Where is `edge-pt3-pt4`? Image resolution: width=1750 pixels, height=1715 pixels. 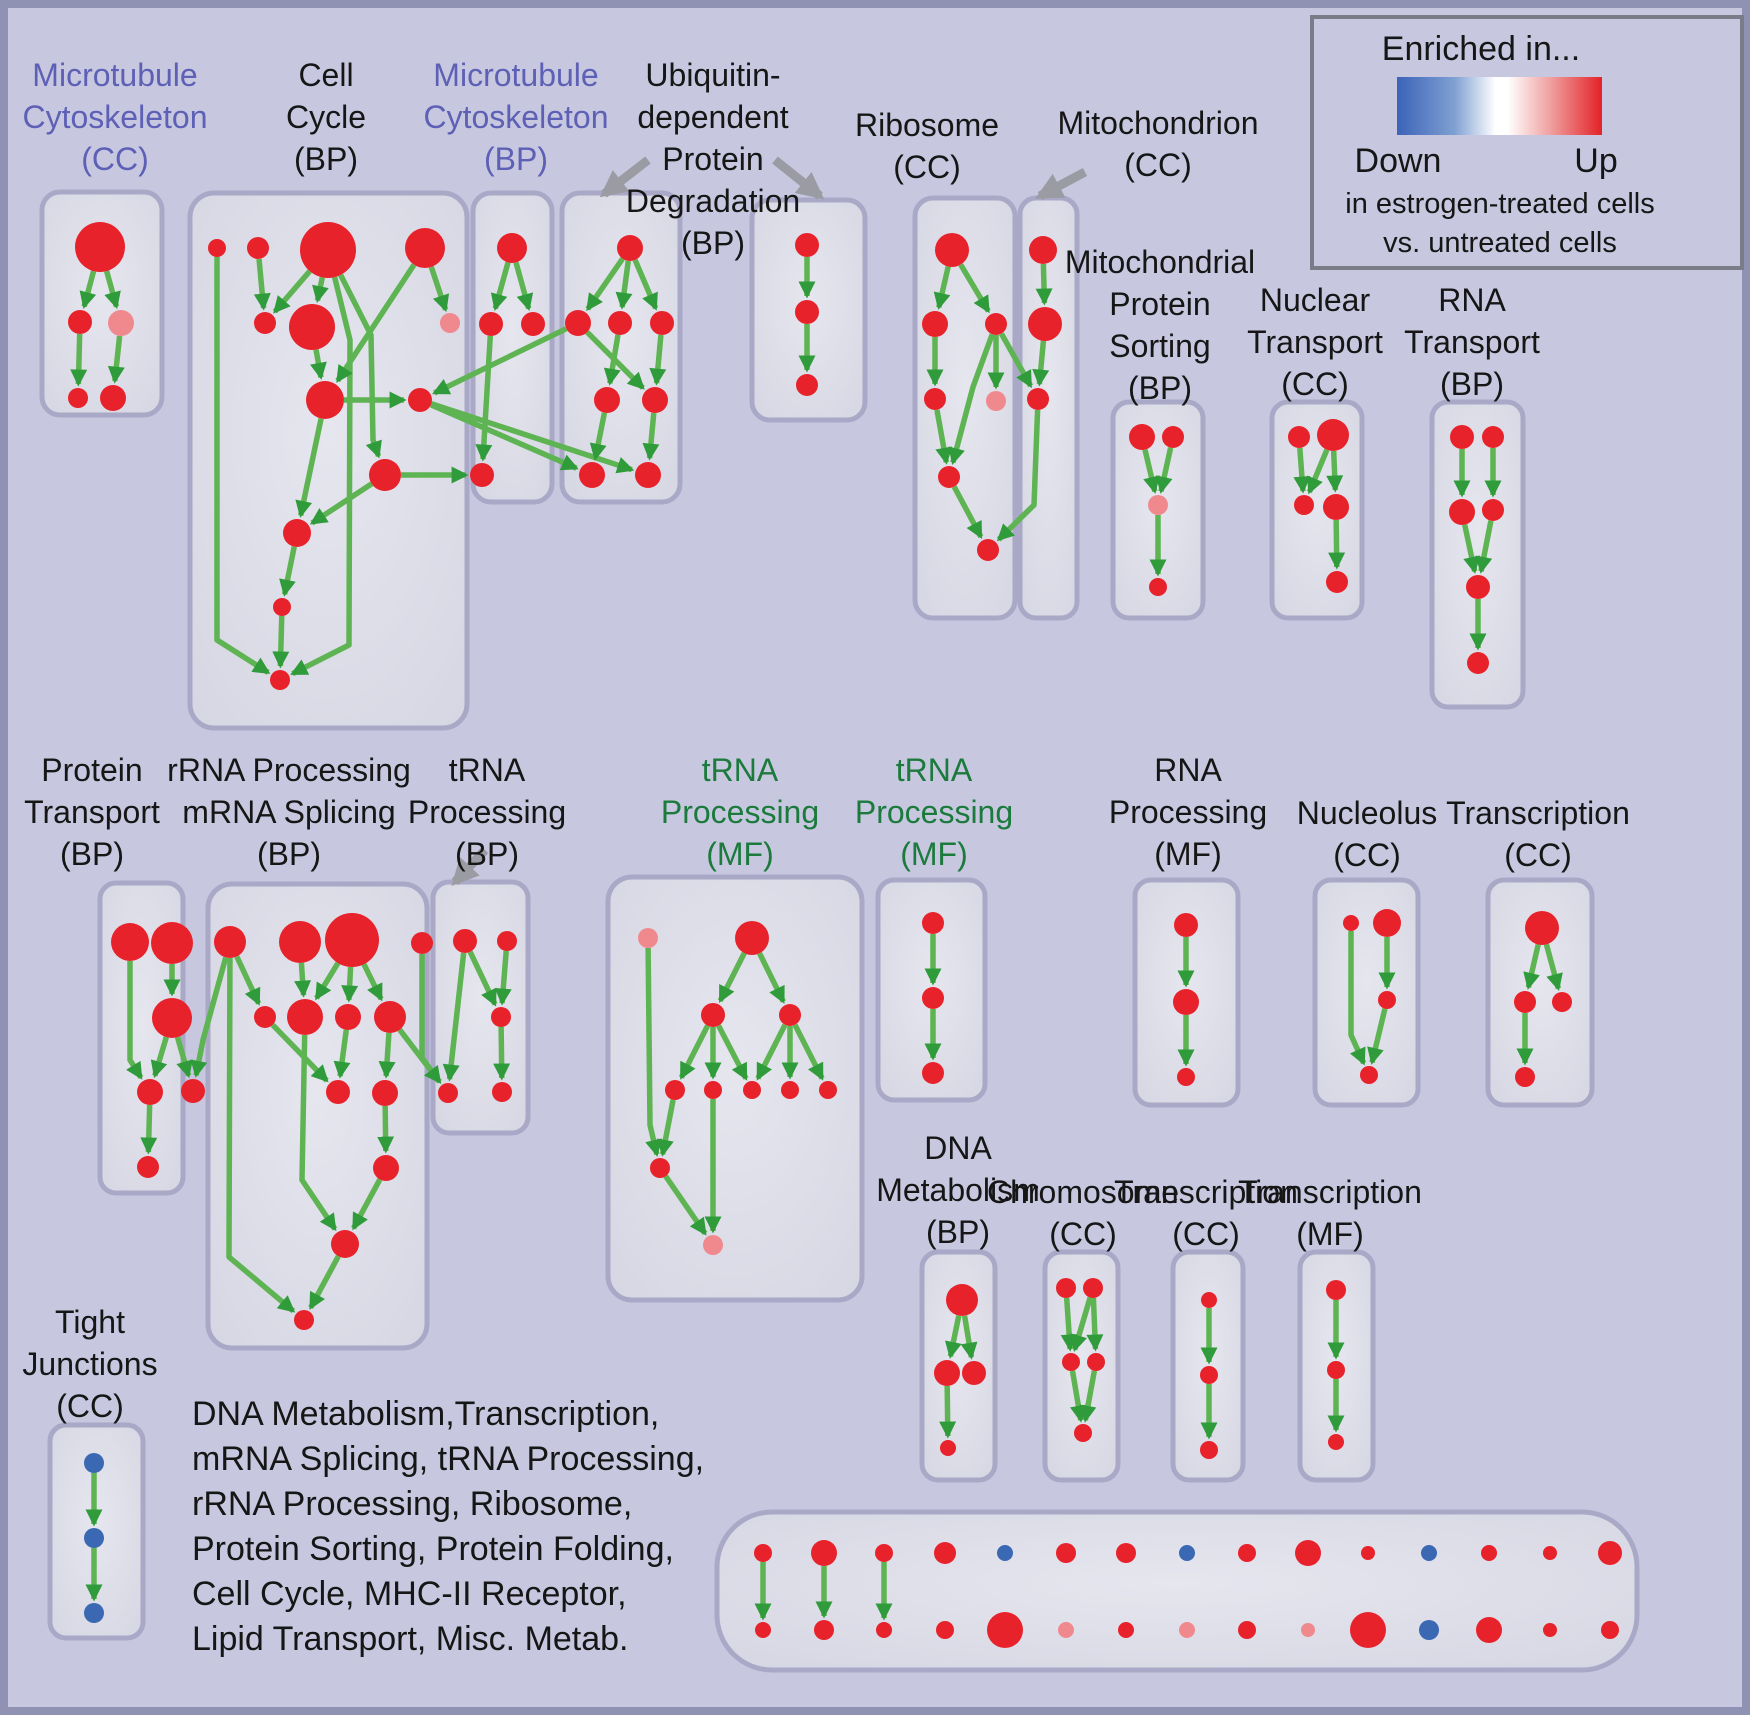 edge-pt3-pt4 is located at coordinates (159, 1057).